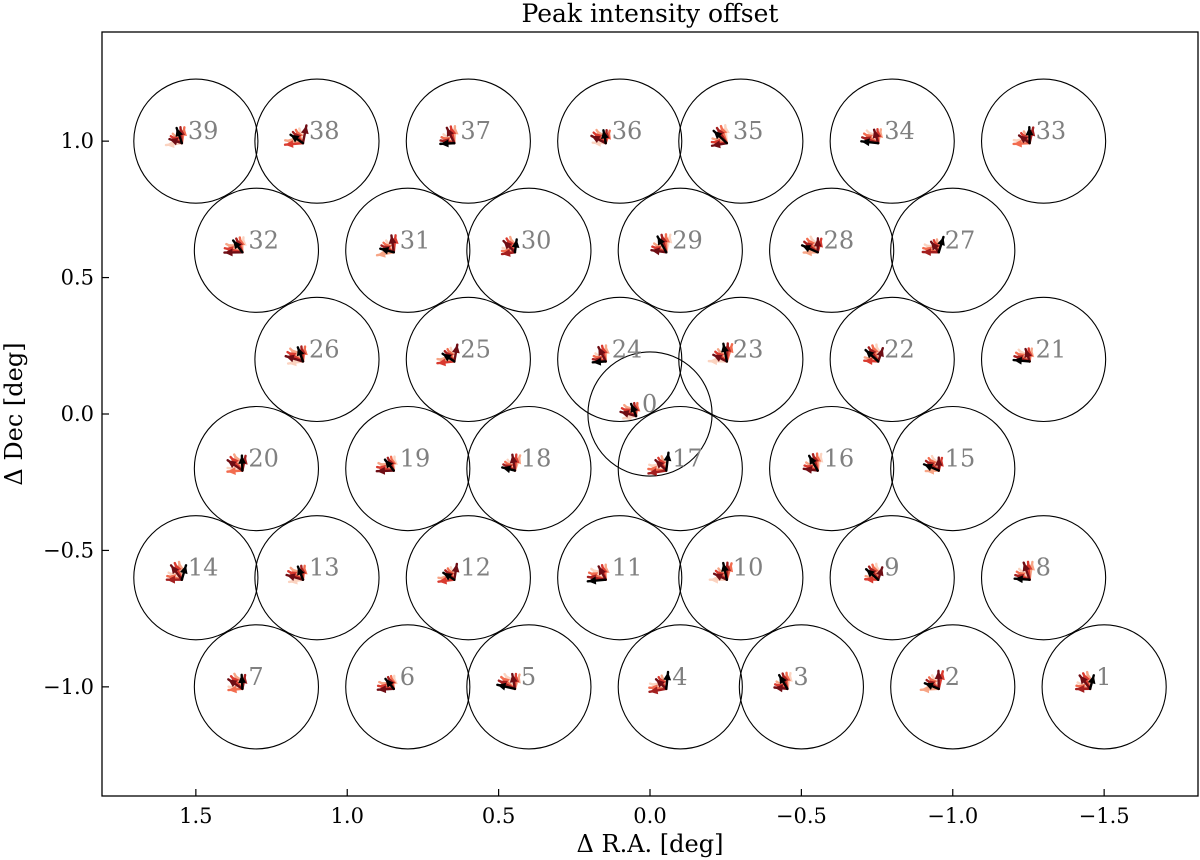  Describe the element at coordinates (475, 131) in the screenshot. I see `beam-label: 37` at that location.